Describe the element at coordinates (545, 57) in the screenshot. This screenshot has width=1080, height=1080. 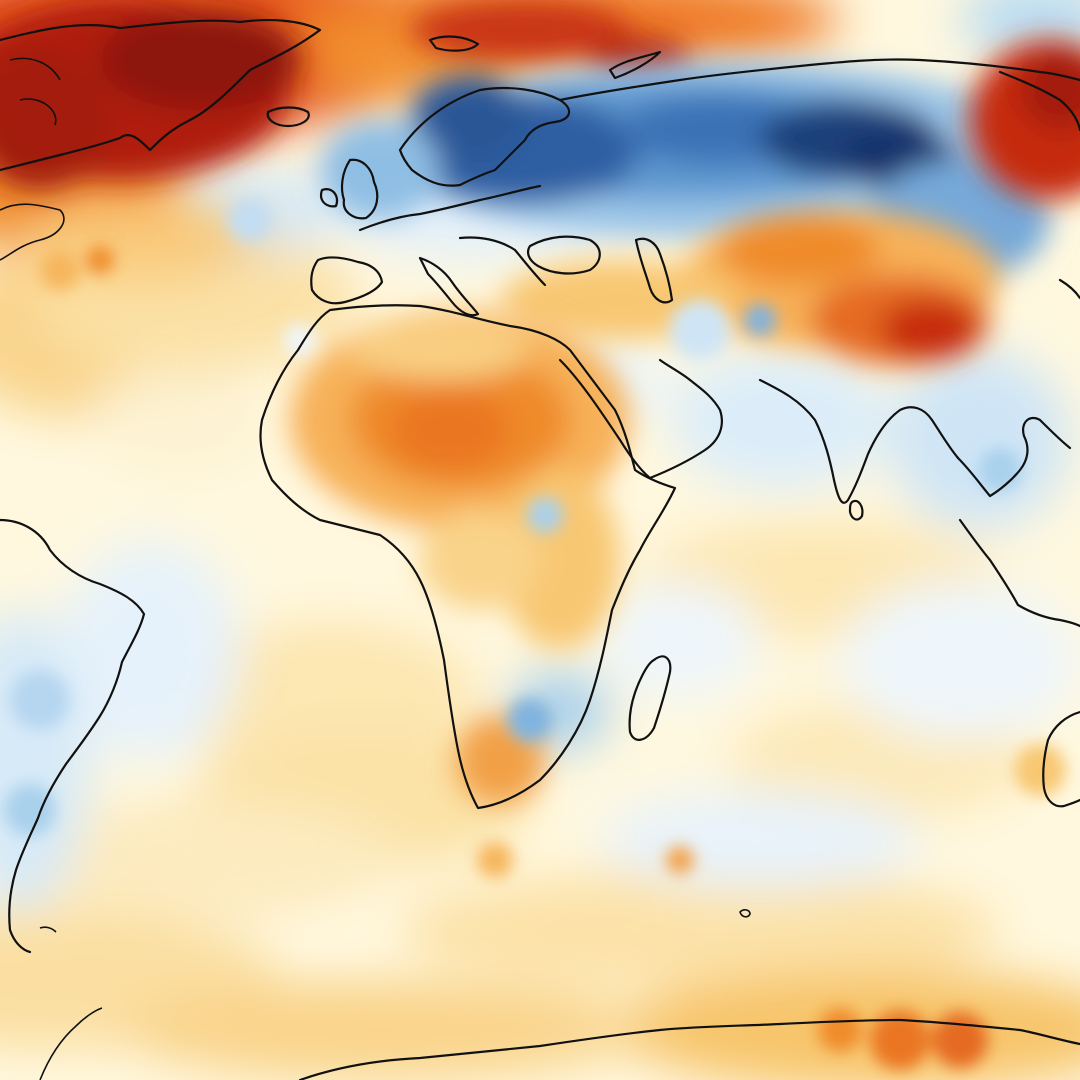
I see `coast-svalbard` at that location.